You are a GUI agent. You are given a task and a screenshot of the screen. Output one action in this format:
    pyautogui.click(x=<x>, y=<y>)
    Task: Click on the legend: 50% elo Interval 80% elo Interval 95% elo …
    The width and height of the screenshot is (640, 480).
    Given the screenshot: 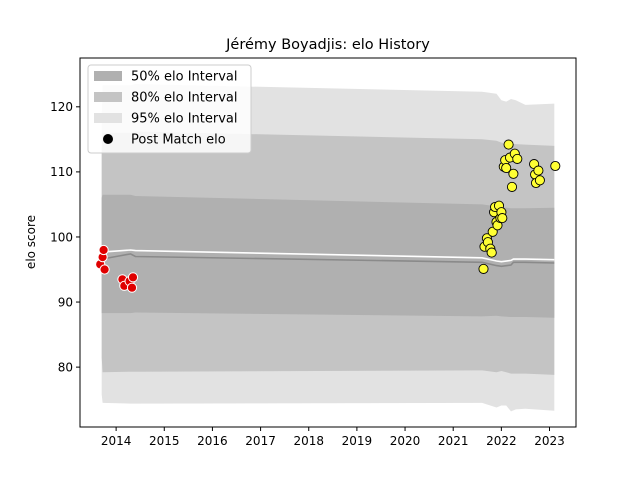 What is the action you would take?
    pyautogui.click(x=169, y=109)
    